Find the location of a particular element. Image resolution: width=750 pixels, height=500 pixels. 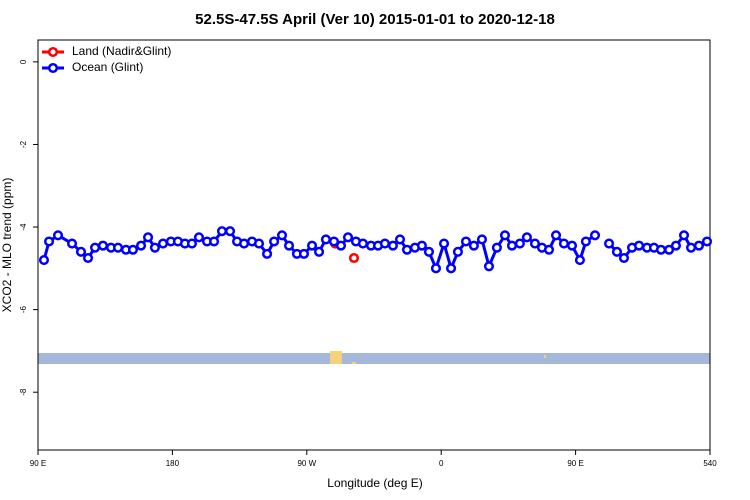

x-axis-label: Longitude (deg E) is located at coordinates (374, 483).